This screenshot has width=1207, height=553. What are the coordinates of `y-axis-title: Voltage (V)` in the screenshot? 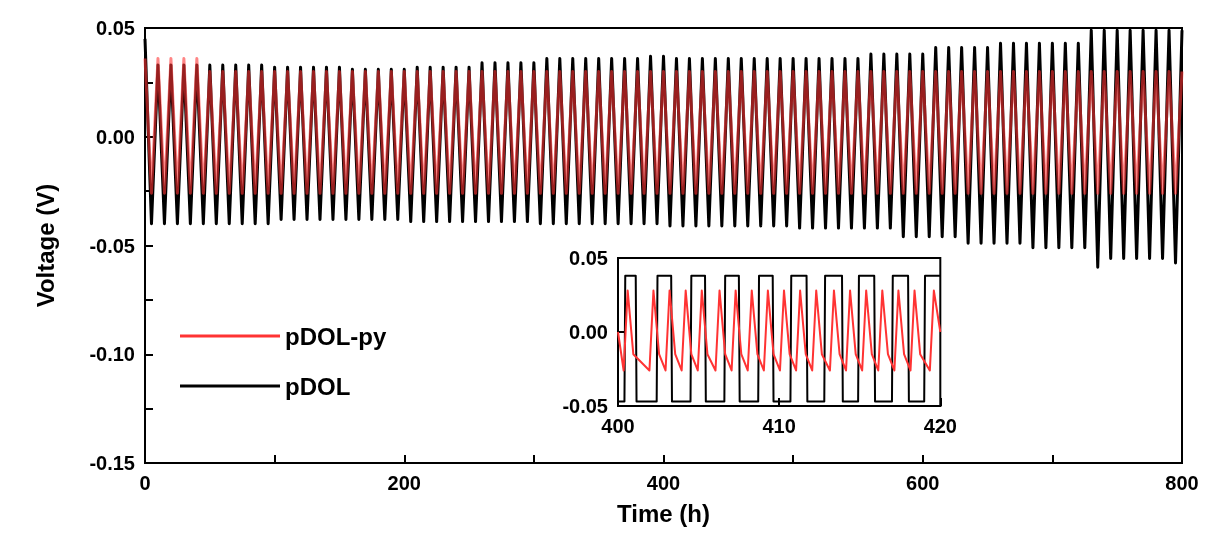 It's located at (45, 245).